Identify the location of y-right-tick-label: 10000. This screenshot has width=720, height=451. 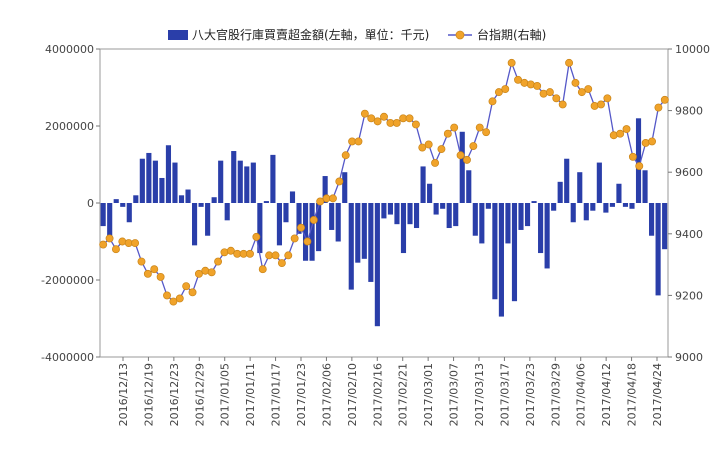
(692, 49).